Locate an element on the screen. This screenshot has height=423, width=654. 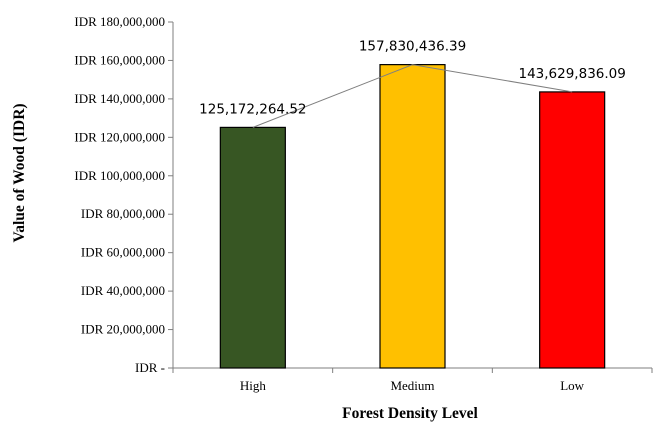
y-tick-label: IDR 140,000,000 is located at coordinates (119, 98).